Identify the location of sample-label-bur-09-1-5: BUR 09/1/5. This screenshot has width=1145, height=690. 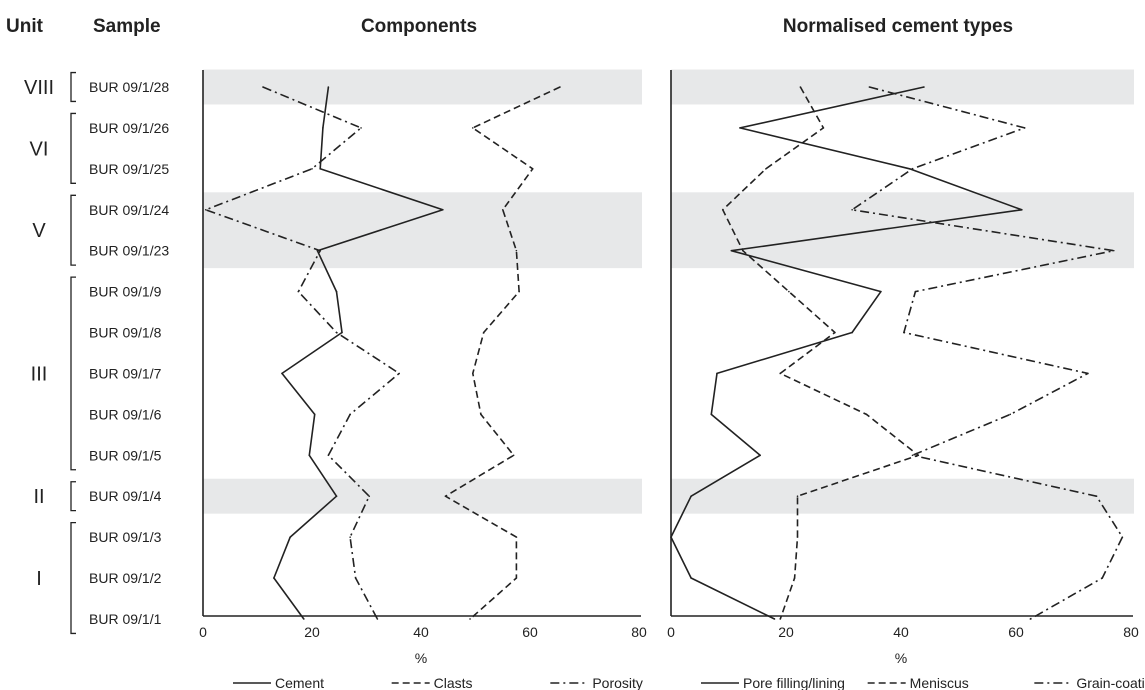
(125, 455).